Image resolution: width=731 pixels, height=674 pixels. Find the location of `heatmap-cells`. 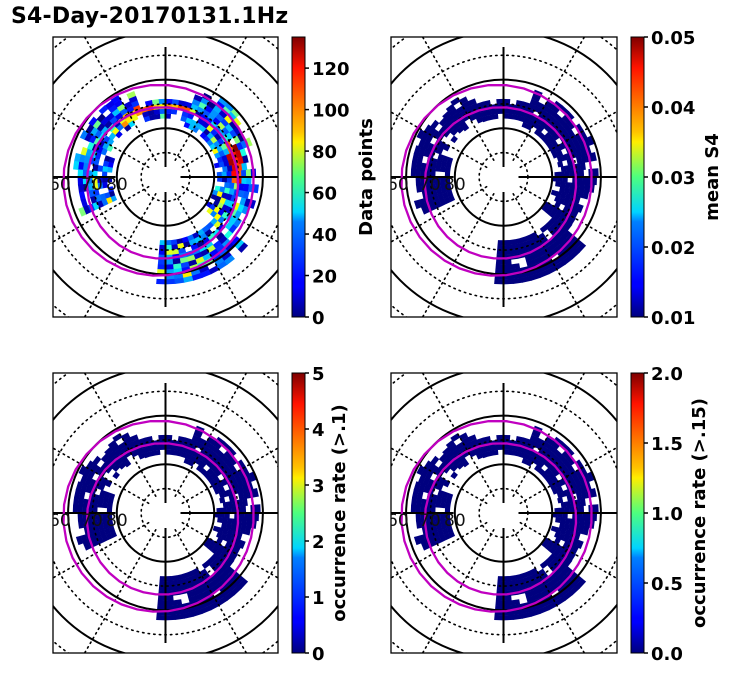

heatmap-cells is located at coordinates (166, 523).